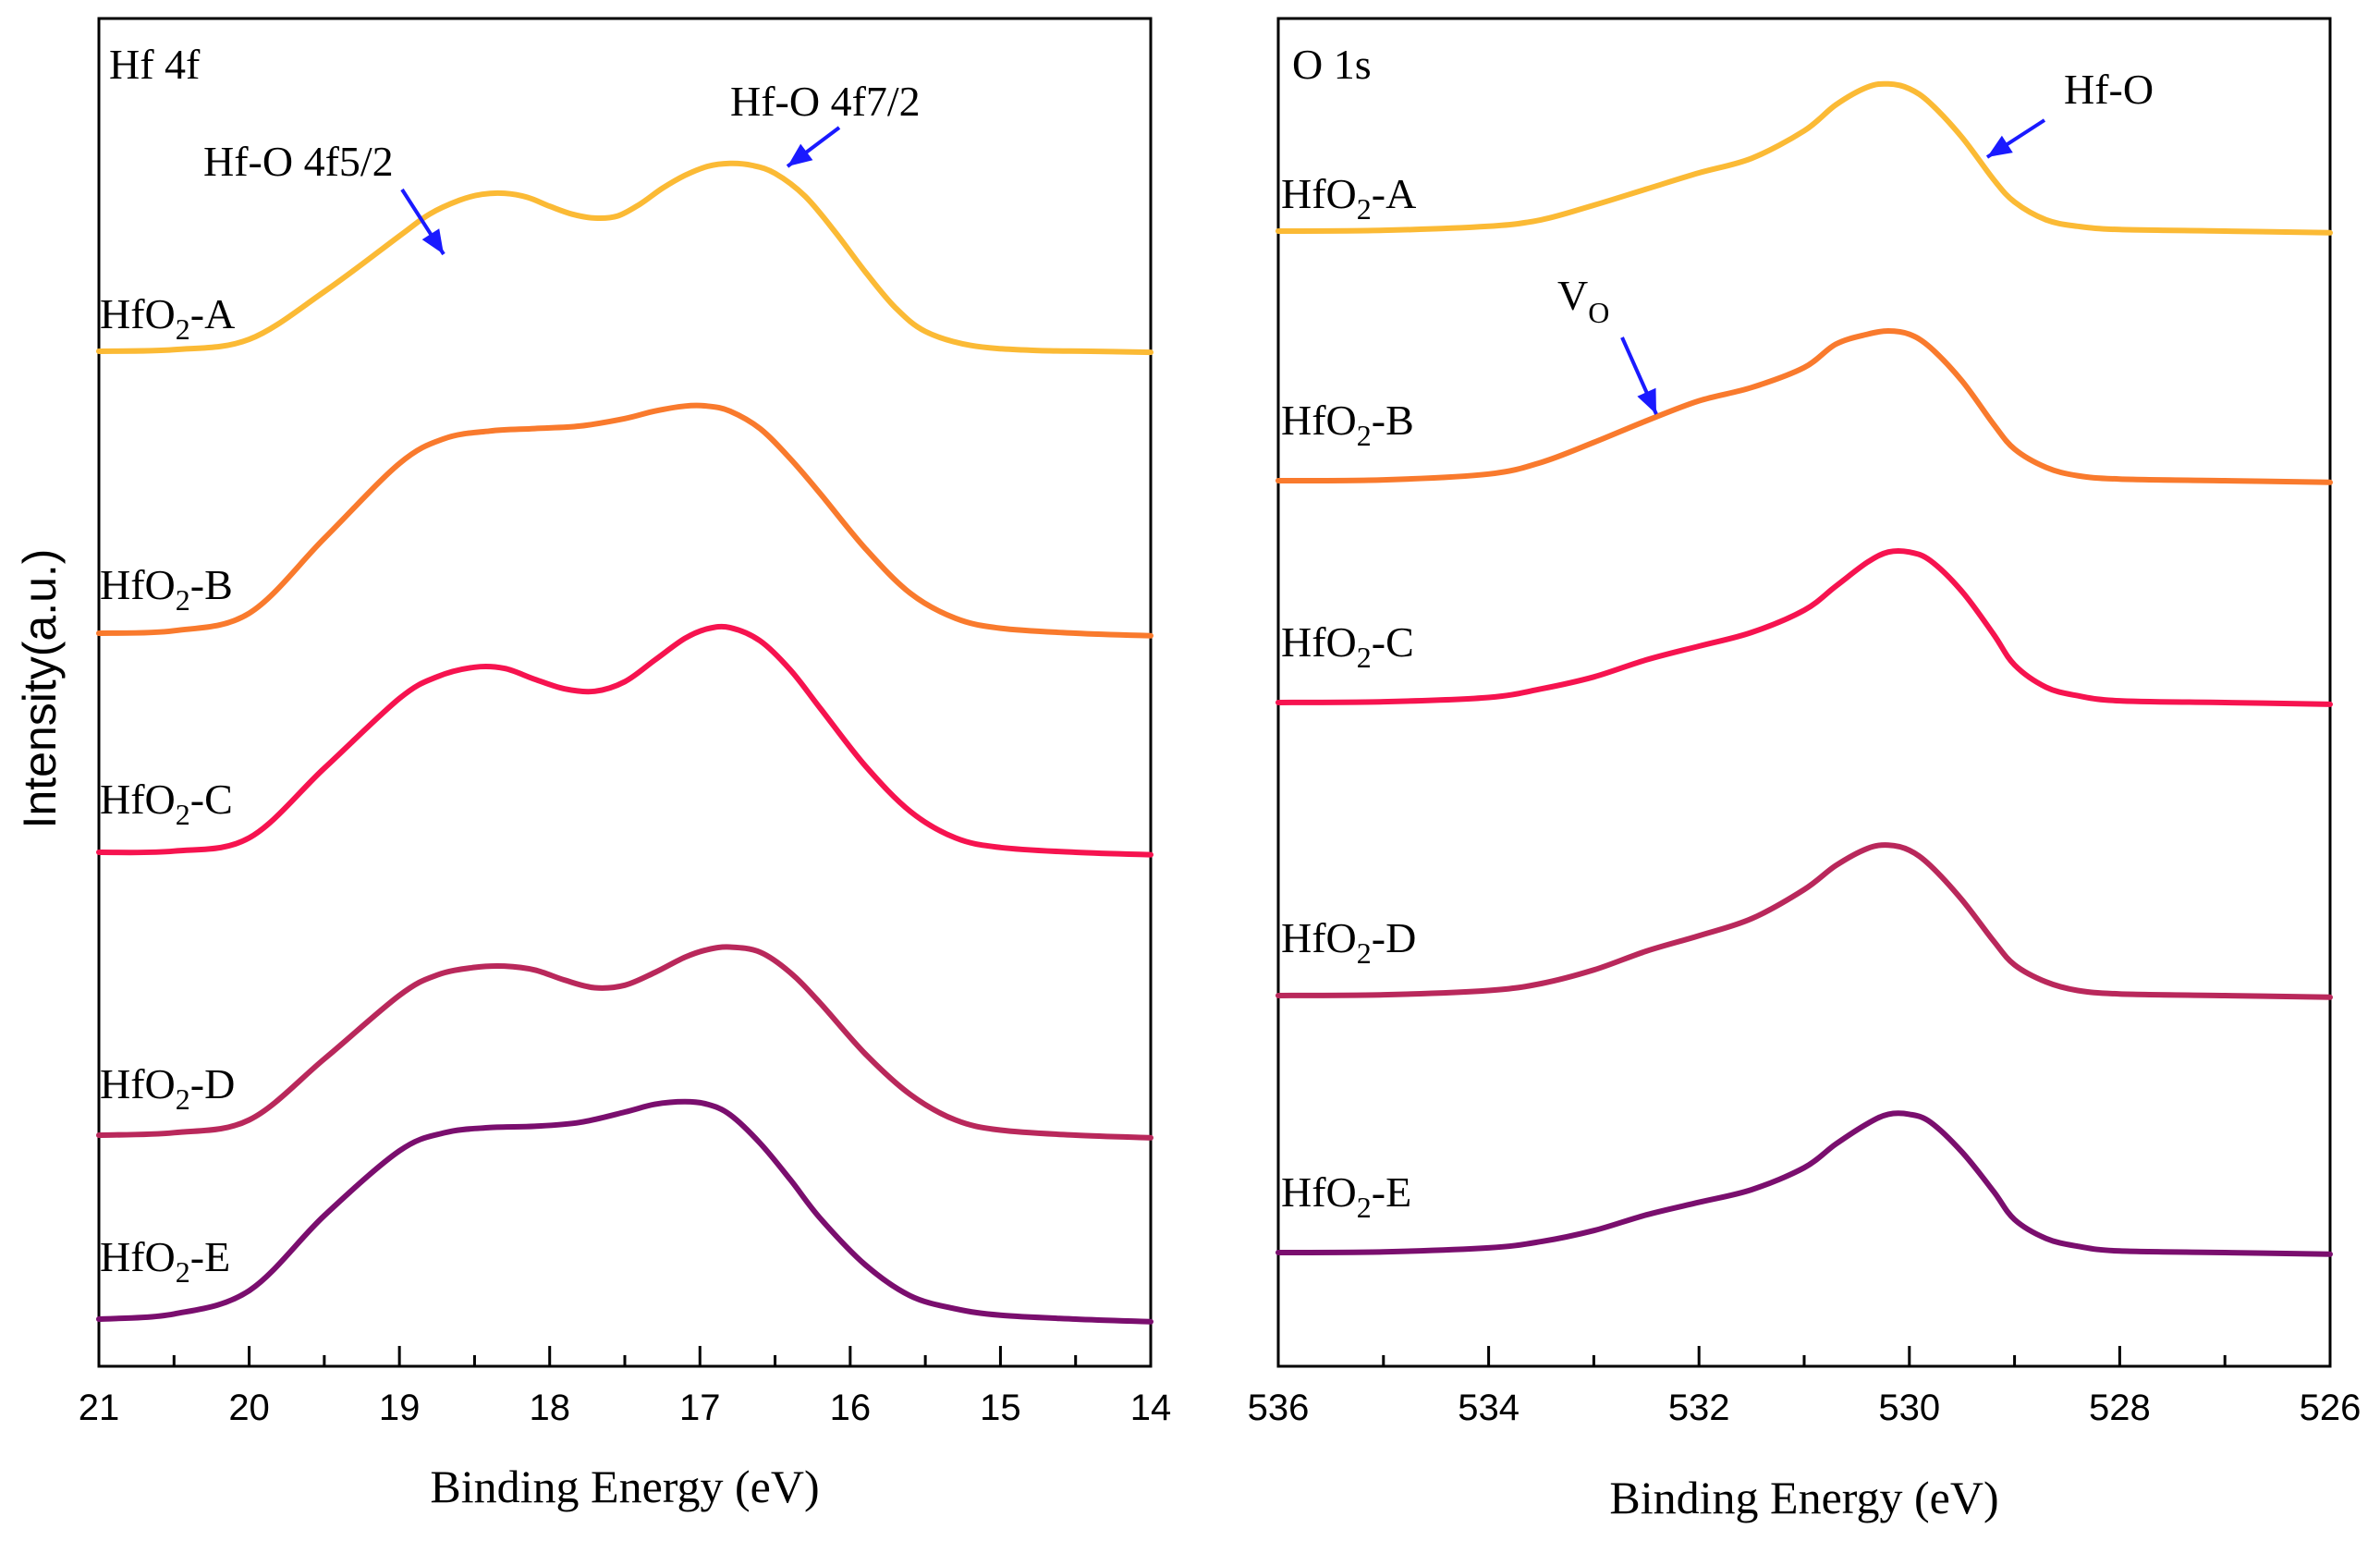  What do you see at coordinates (1332, 64) in the screenshot?
I see `panel-label: O 1s` at bounding box center [1332, 64].